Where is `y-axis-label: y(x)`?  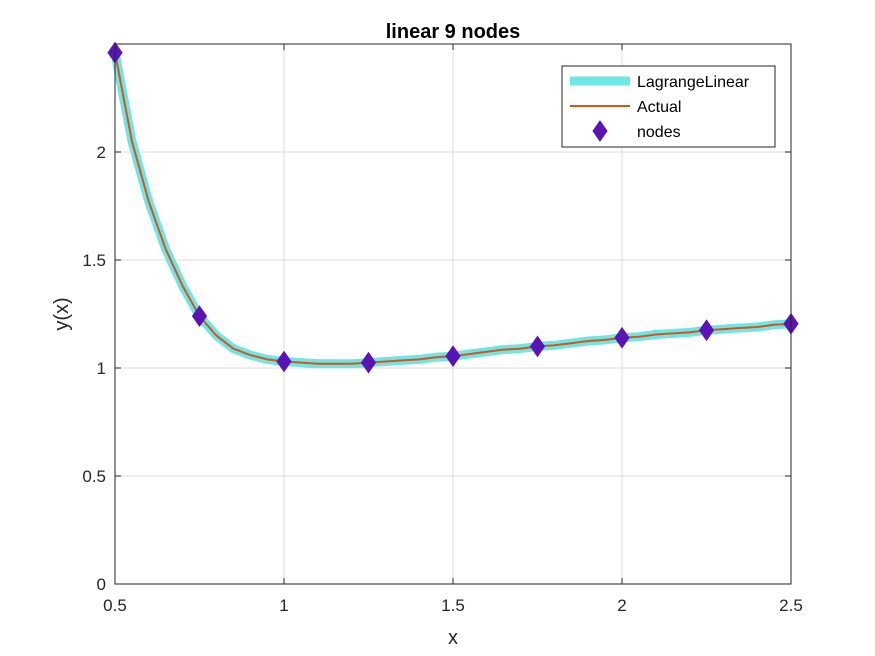
y-axis-label: y(x) is located at coordinates (62, 313).